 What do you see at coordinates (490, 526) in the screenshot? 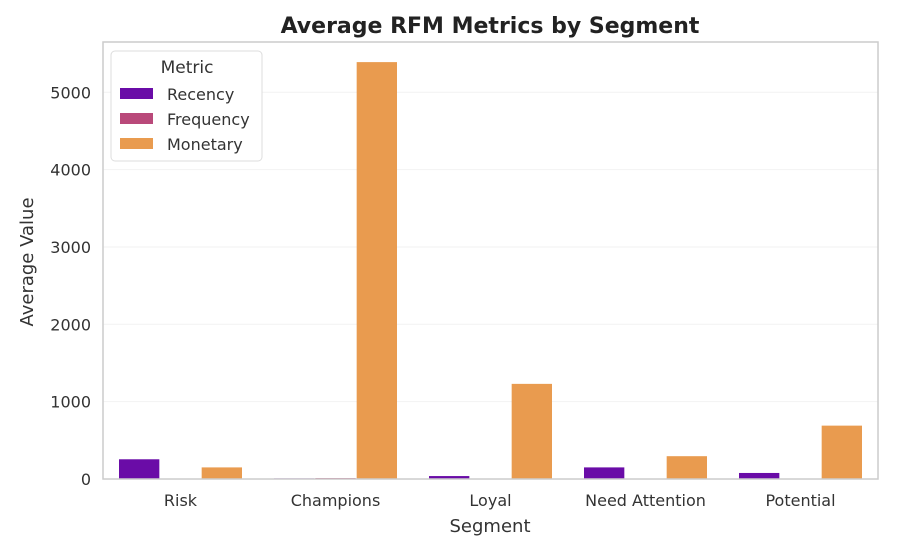
I see `x-axis-title: Segment` at bounding box center [490, 526].